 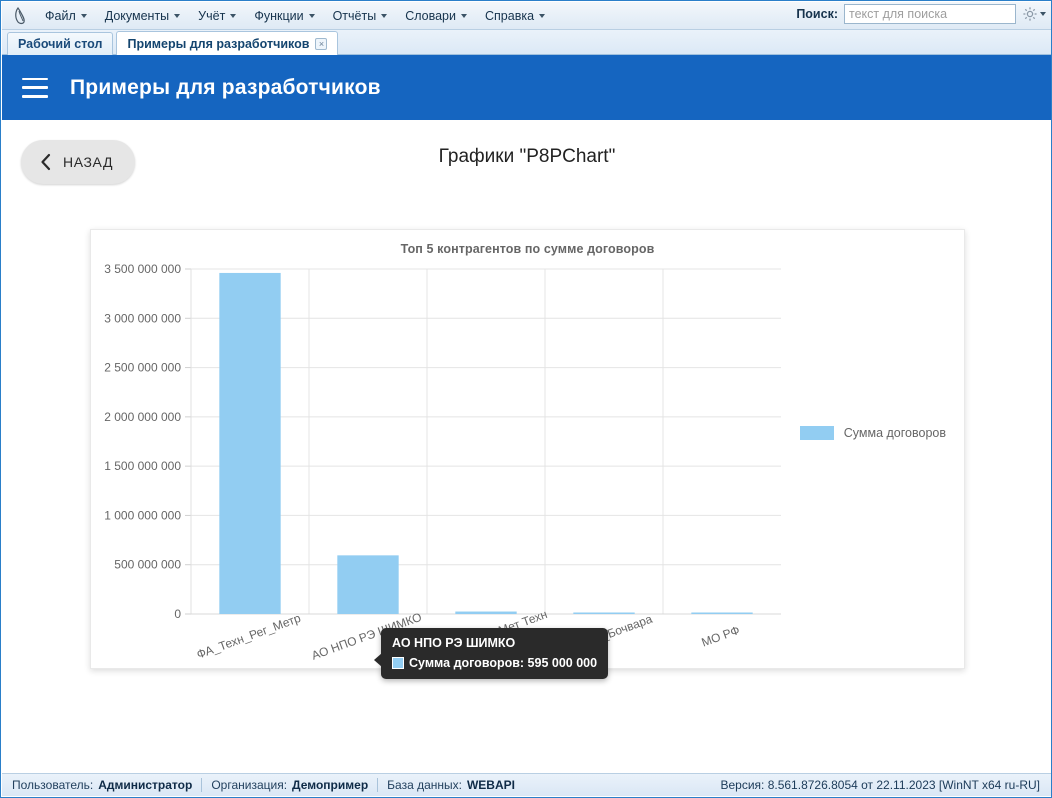 What do you see at coordinates (212, 15) in the screenshot?
I see `menu-item-label: Учёт` at bounding box center [212, 15].